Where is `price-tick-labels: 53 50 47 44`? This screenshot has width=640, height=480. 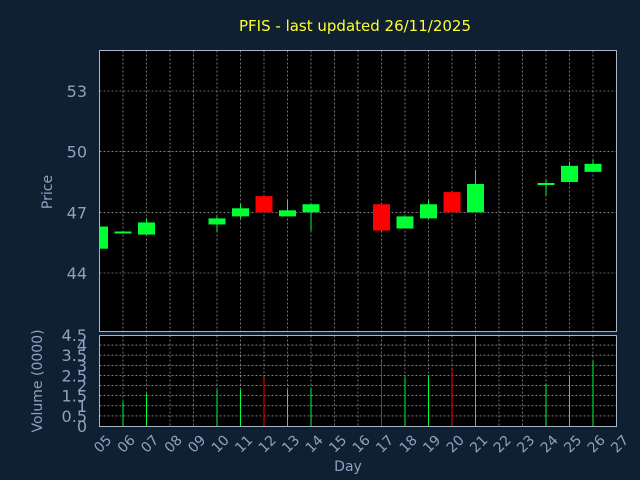
price-tick-labels: 53 50 47 44 is located at coordinates (77, 182).